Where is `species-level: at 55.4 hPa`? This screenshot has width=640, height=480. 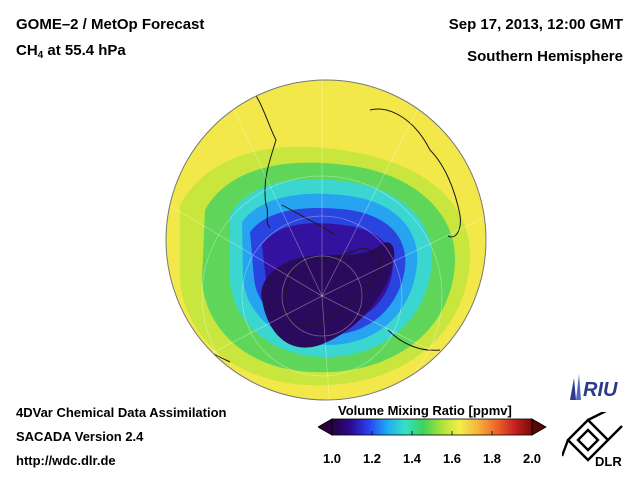
species-level: at 55.4 hPa is located at coordinates (84, 50).